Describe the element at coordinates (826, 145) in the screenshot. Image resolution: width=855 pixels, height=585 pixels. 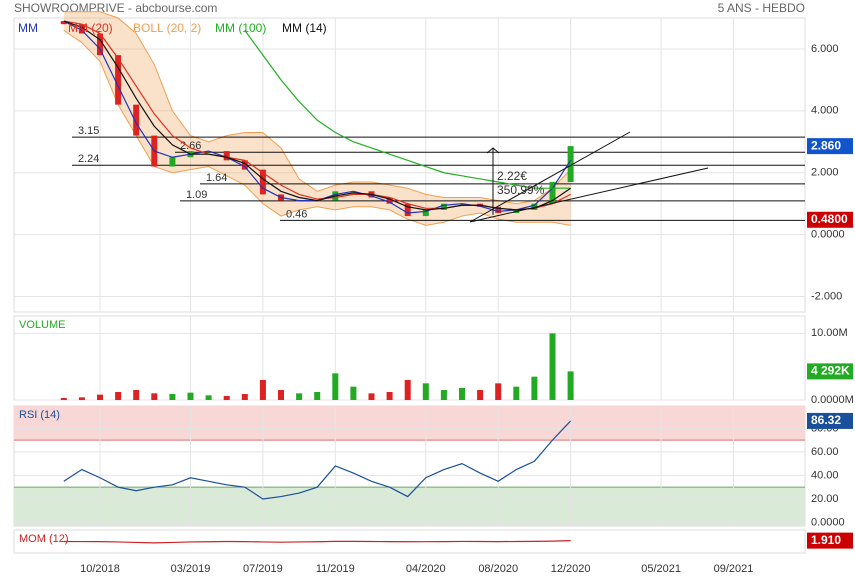
I see `value-tag-label: 2.860` at that location.